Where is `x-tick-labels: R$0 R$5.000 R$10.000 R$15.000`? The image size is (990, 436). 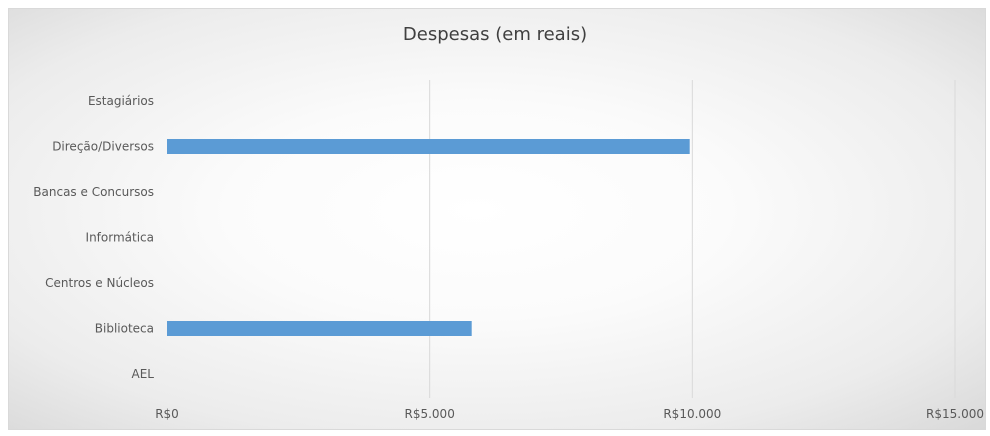
x-tick-labels: R$0 R$5.000 R$10.000 R$15.000 is located at coordinates (569, 414).